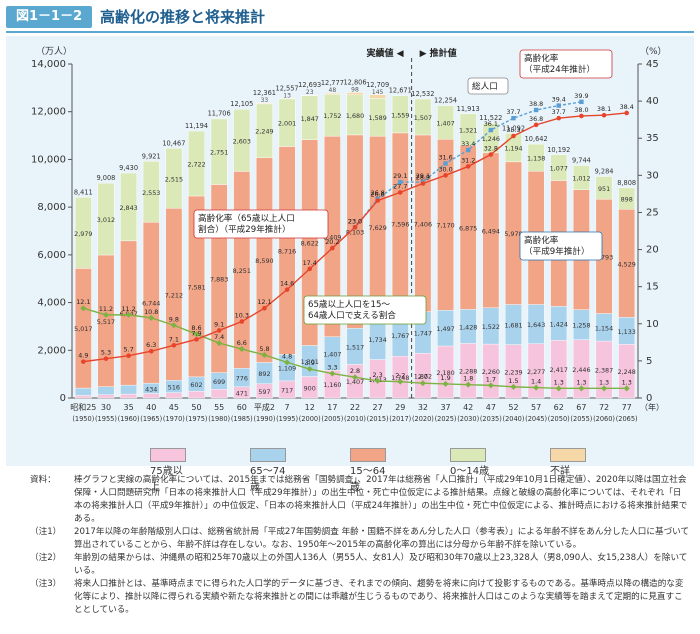 Image resolution: width=700 pixels, height=634 pixels. Describe the element at coordinates (423, 419) in the screenshot. I see `x-tick-sublabel: (2020)` at that location.